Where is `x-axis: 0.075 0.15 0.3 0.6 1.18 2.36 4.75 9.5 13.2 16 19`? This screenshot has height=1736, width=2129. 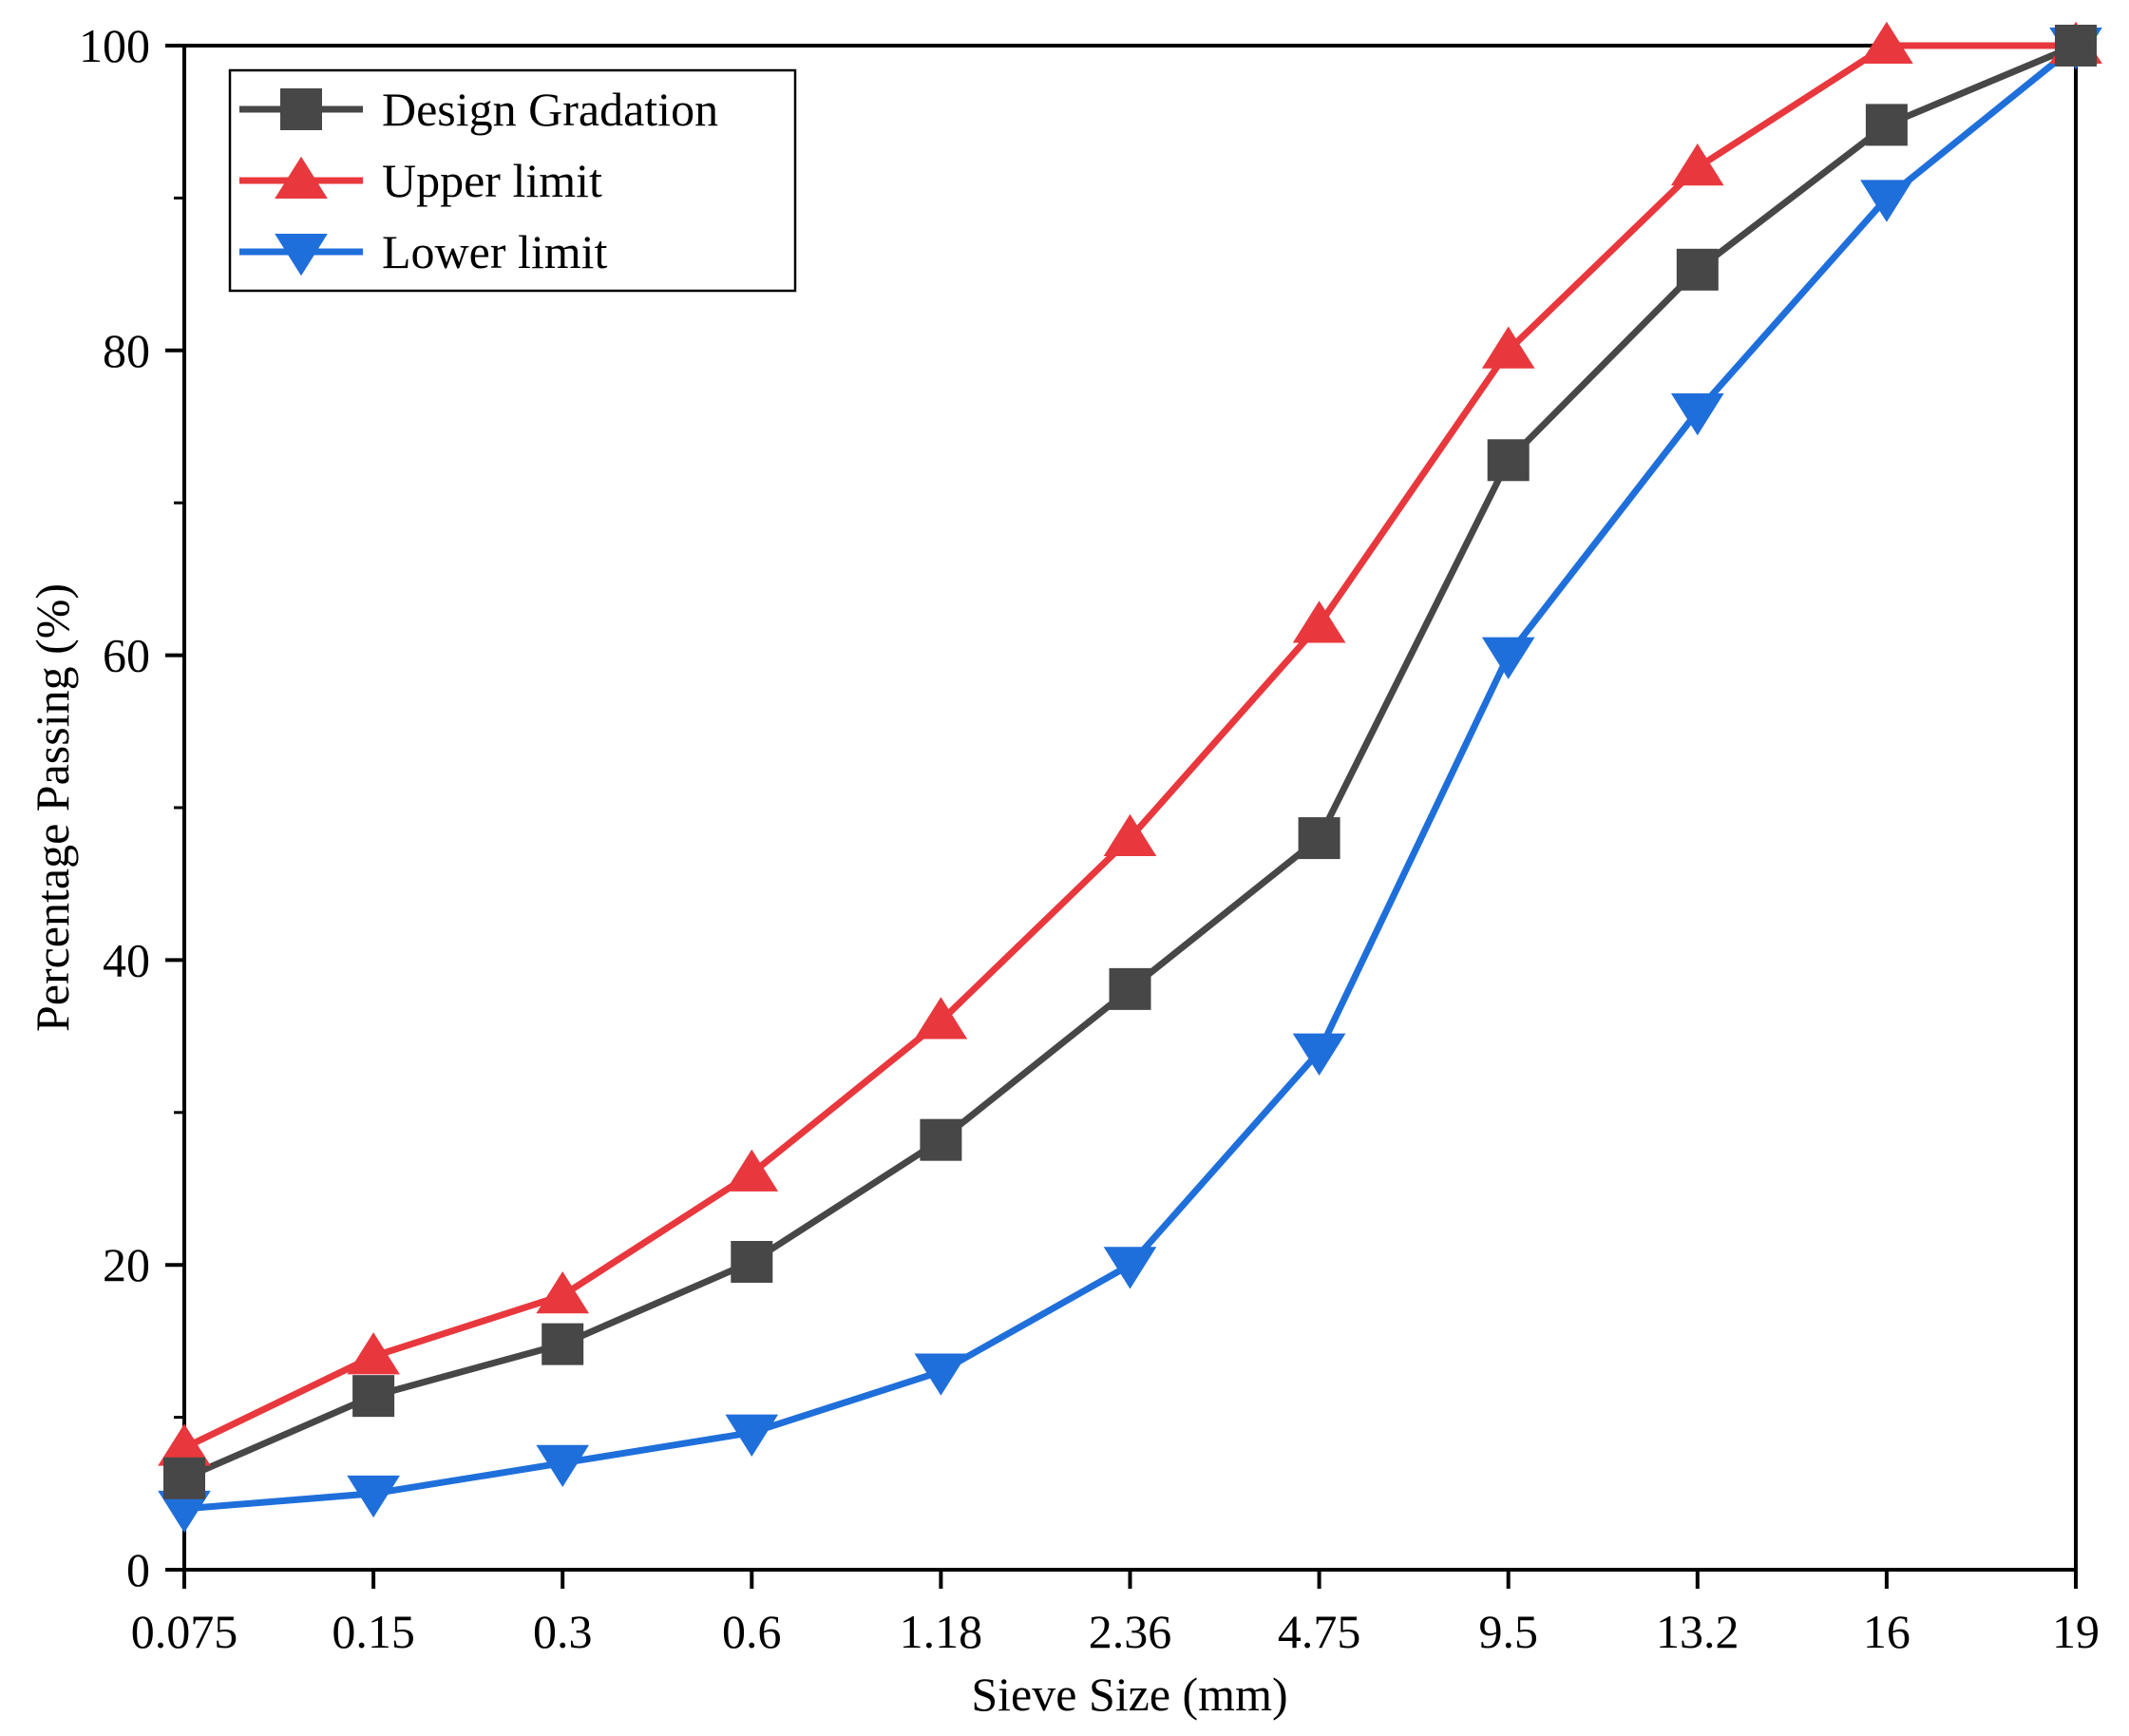
x-axis: 0.075 0.15 0.3 0.6 1.18 2.36 4.75 9.5 13.2 16 19 is located at coordinates (1116, 1614).